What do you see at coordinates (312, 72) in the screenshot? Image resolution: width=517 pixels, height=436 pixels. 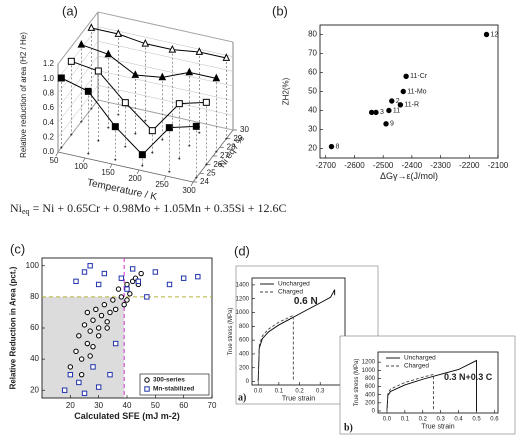 I see `y-tick-label: 60` at bounding box center [312, 72].